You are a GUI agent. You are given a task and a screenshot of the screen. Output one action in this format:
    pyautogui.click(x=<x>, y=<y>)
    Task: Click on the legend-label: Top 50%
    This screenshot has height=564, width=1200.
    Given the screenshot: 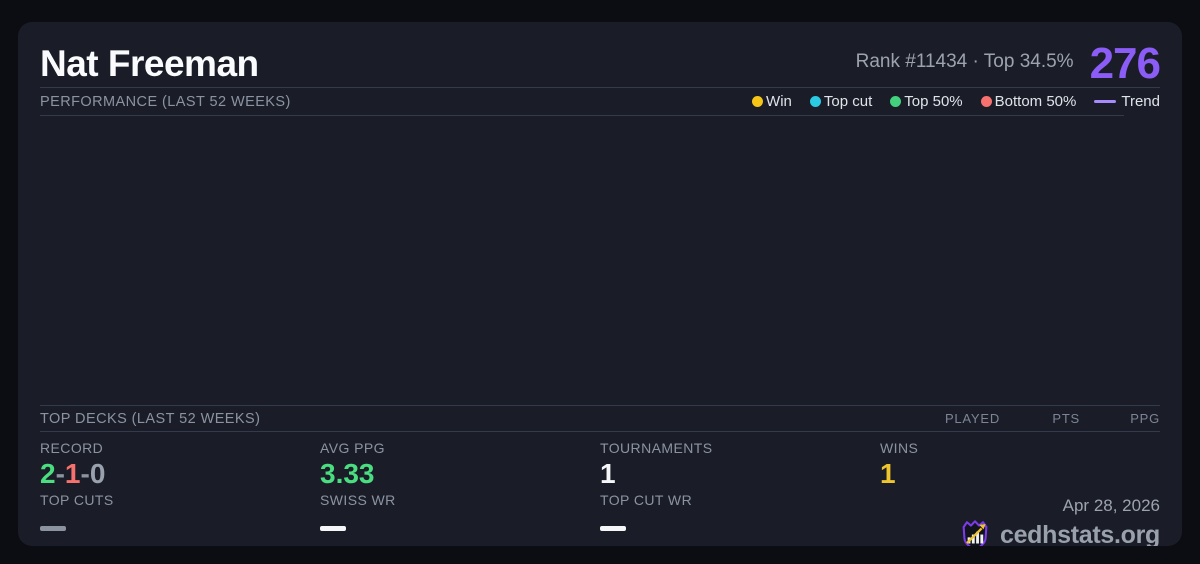 What is the action you would take?
    pyautogui.click(x=933, y=101)
    